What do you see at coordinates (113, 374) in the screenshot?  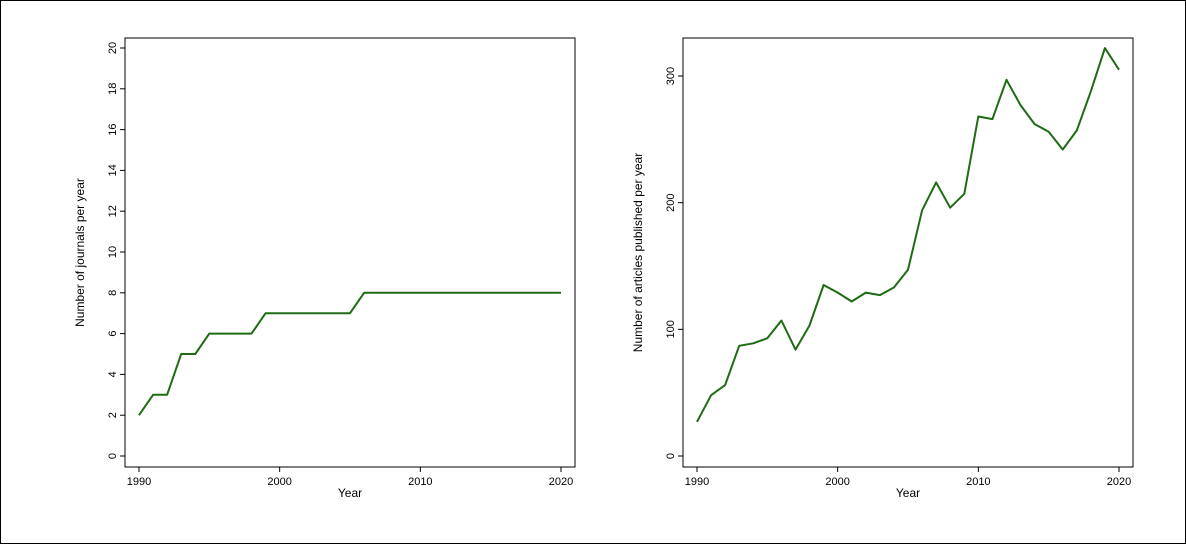 I see `y-tick-label: 4` at bounding box center [113, 374].